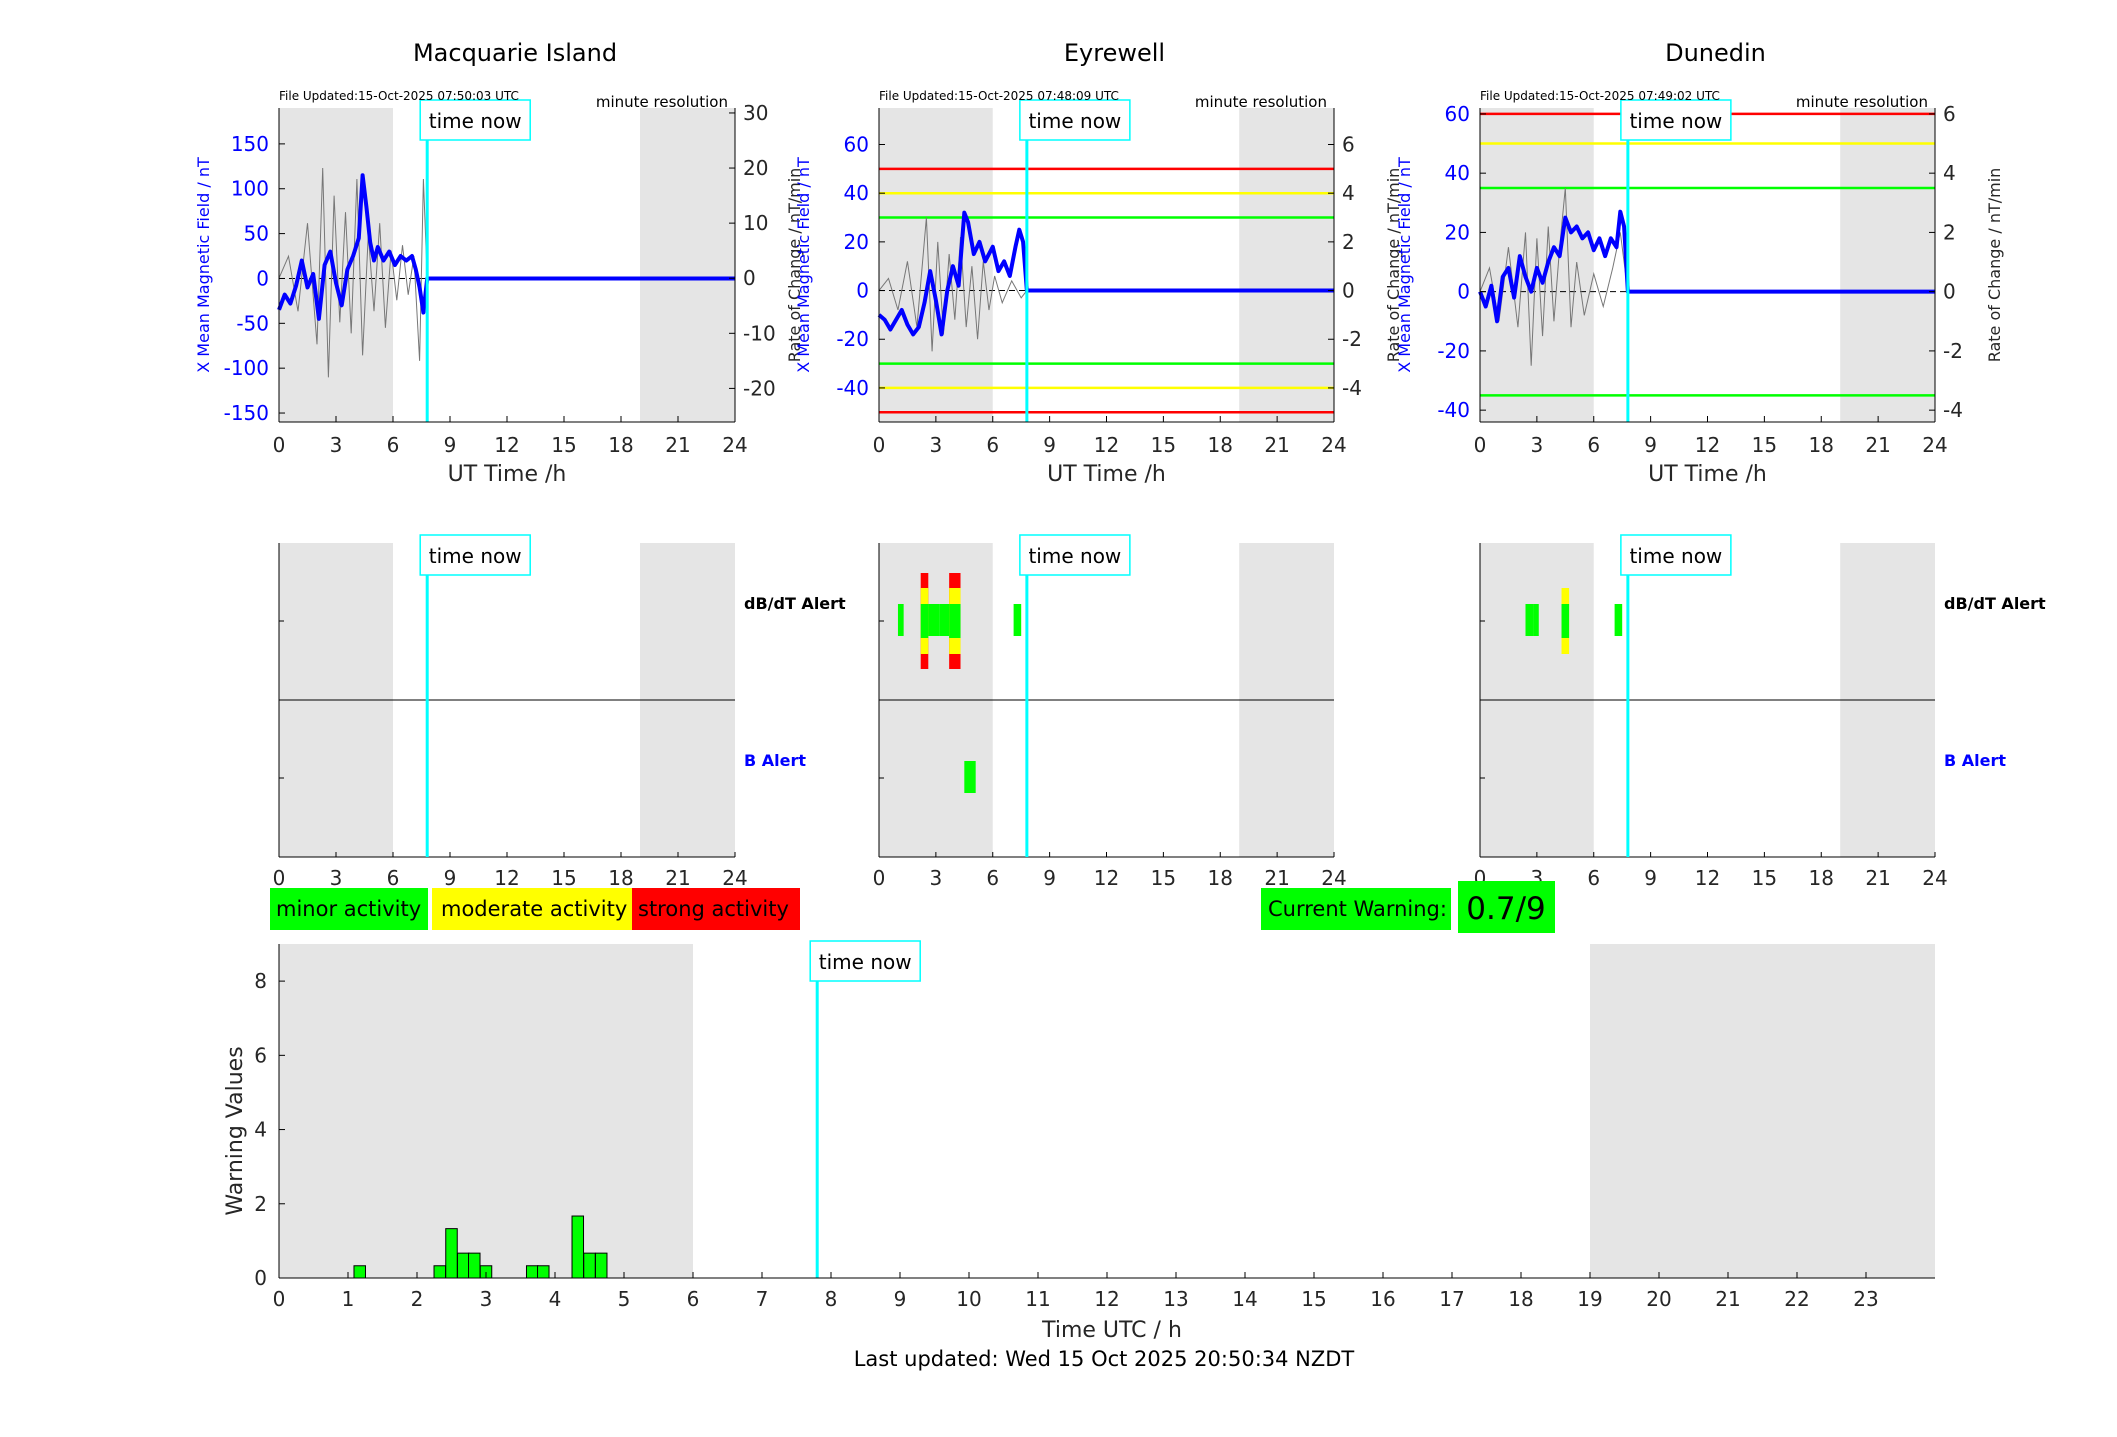 This screenshot has width=2117, height=1437. Describe the element at coordinates (399, 96) in the screenshot. I see `file-updated: File Updated:15-Oct-2025 07:50:03 UTC` at that location.